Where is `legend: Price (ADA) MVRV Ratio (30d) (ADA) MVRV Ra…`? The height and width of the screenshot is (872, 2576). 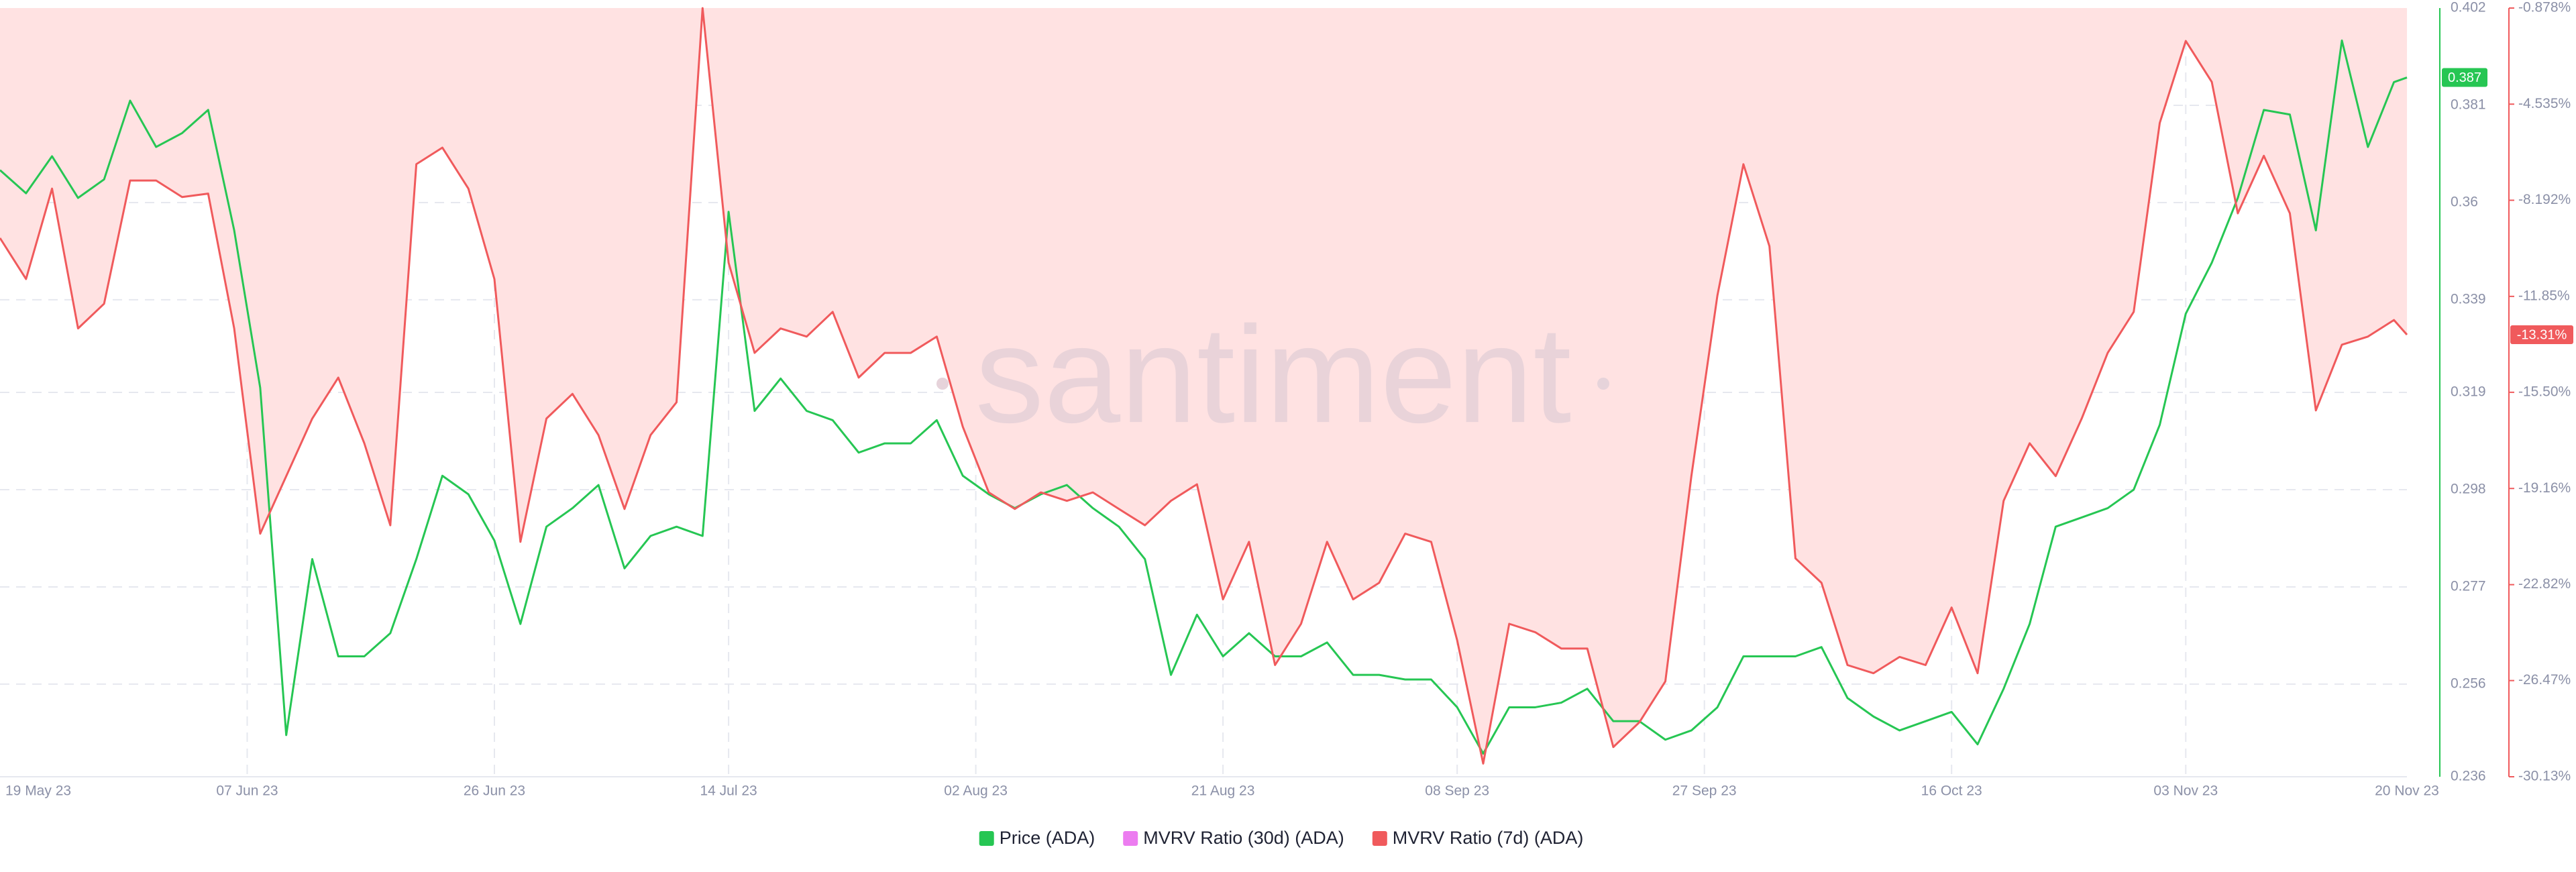 legend: Price (ADA) MVRV Ratio (30d) (ADA) MVRV Ra… is located at coordinates (1281, 838).